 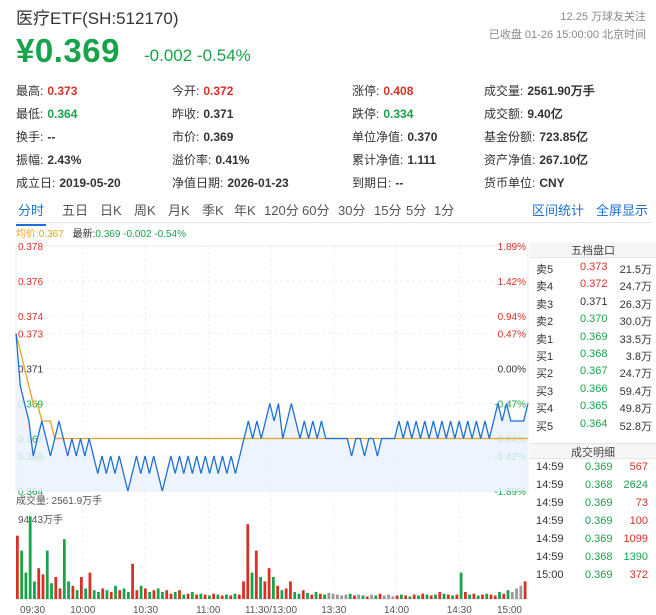 What do you see at coordinates (31, 213) in the screenshot?
I see `tab-intraday: 分时` at bounding box center [31, 213].